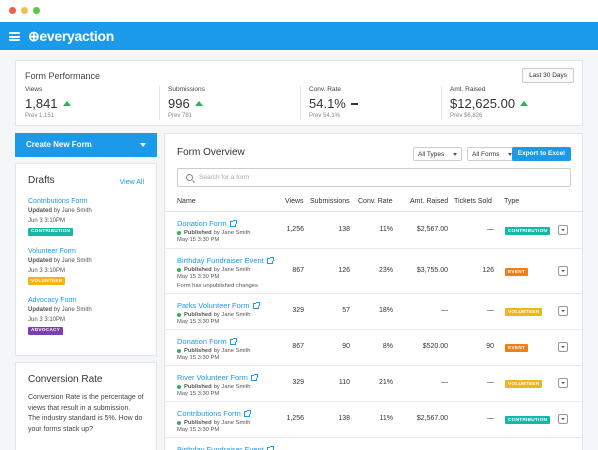 This screenshot has width=598, height=450. What do you see at coordinates (374, 444) in the screenshot?
I see `table-row: Birthday Fundraiser Event` at bounding box center [374, 444].